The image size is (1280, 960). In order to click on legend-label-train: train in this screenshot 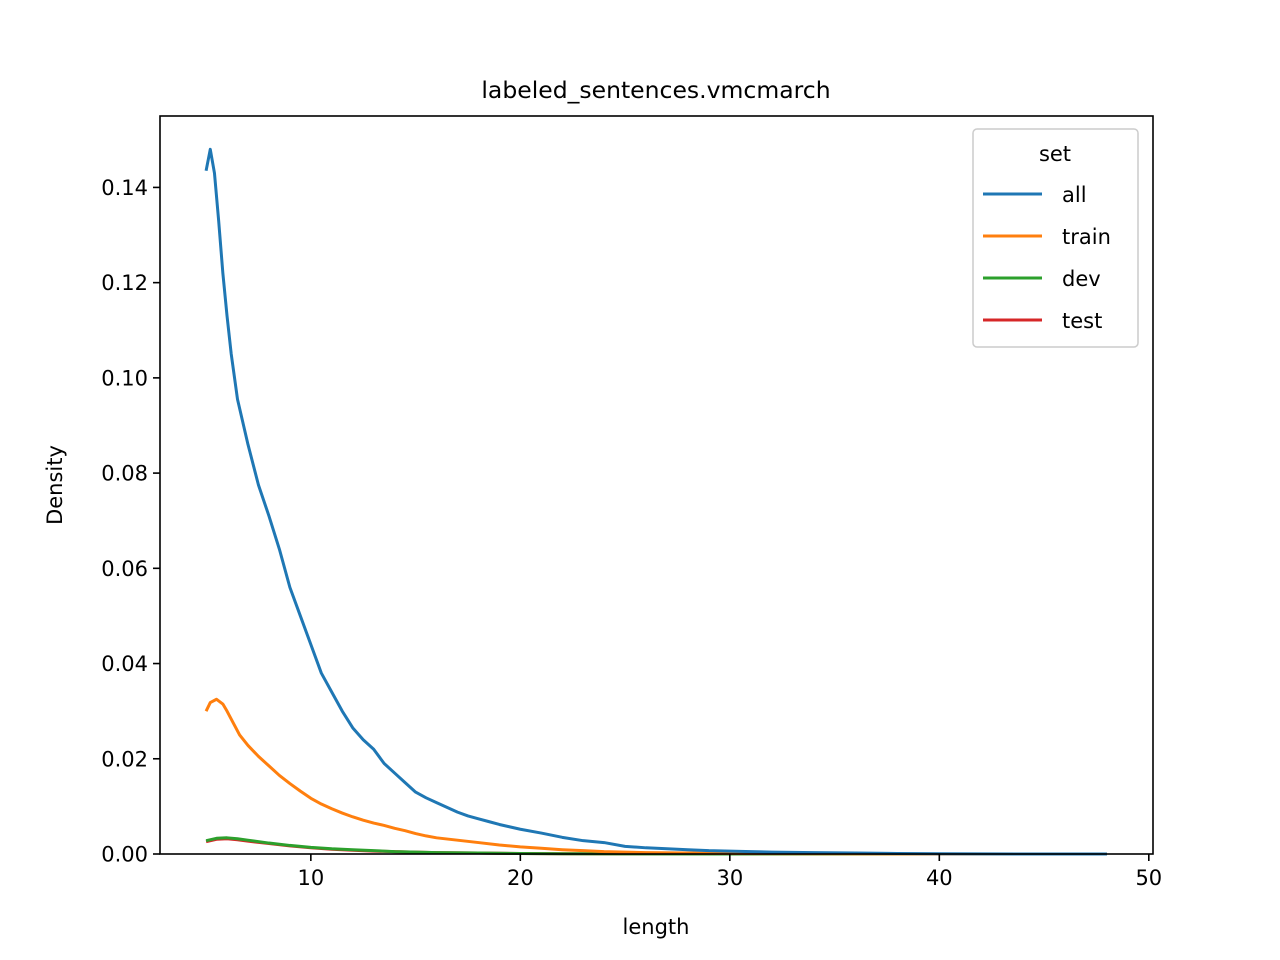, I will do `click(1086, 237)`.